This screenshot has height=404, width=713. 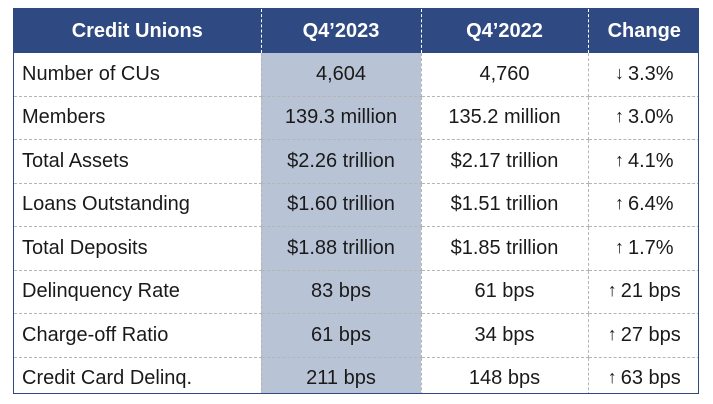 I want to click on table-row: Members 139.3 million 135.2 million ↑ 3.0%, so click(x=356, y=118).